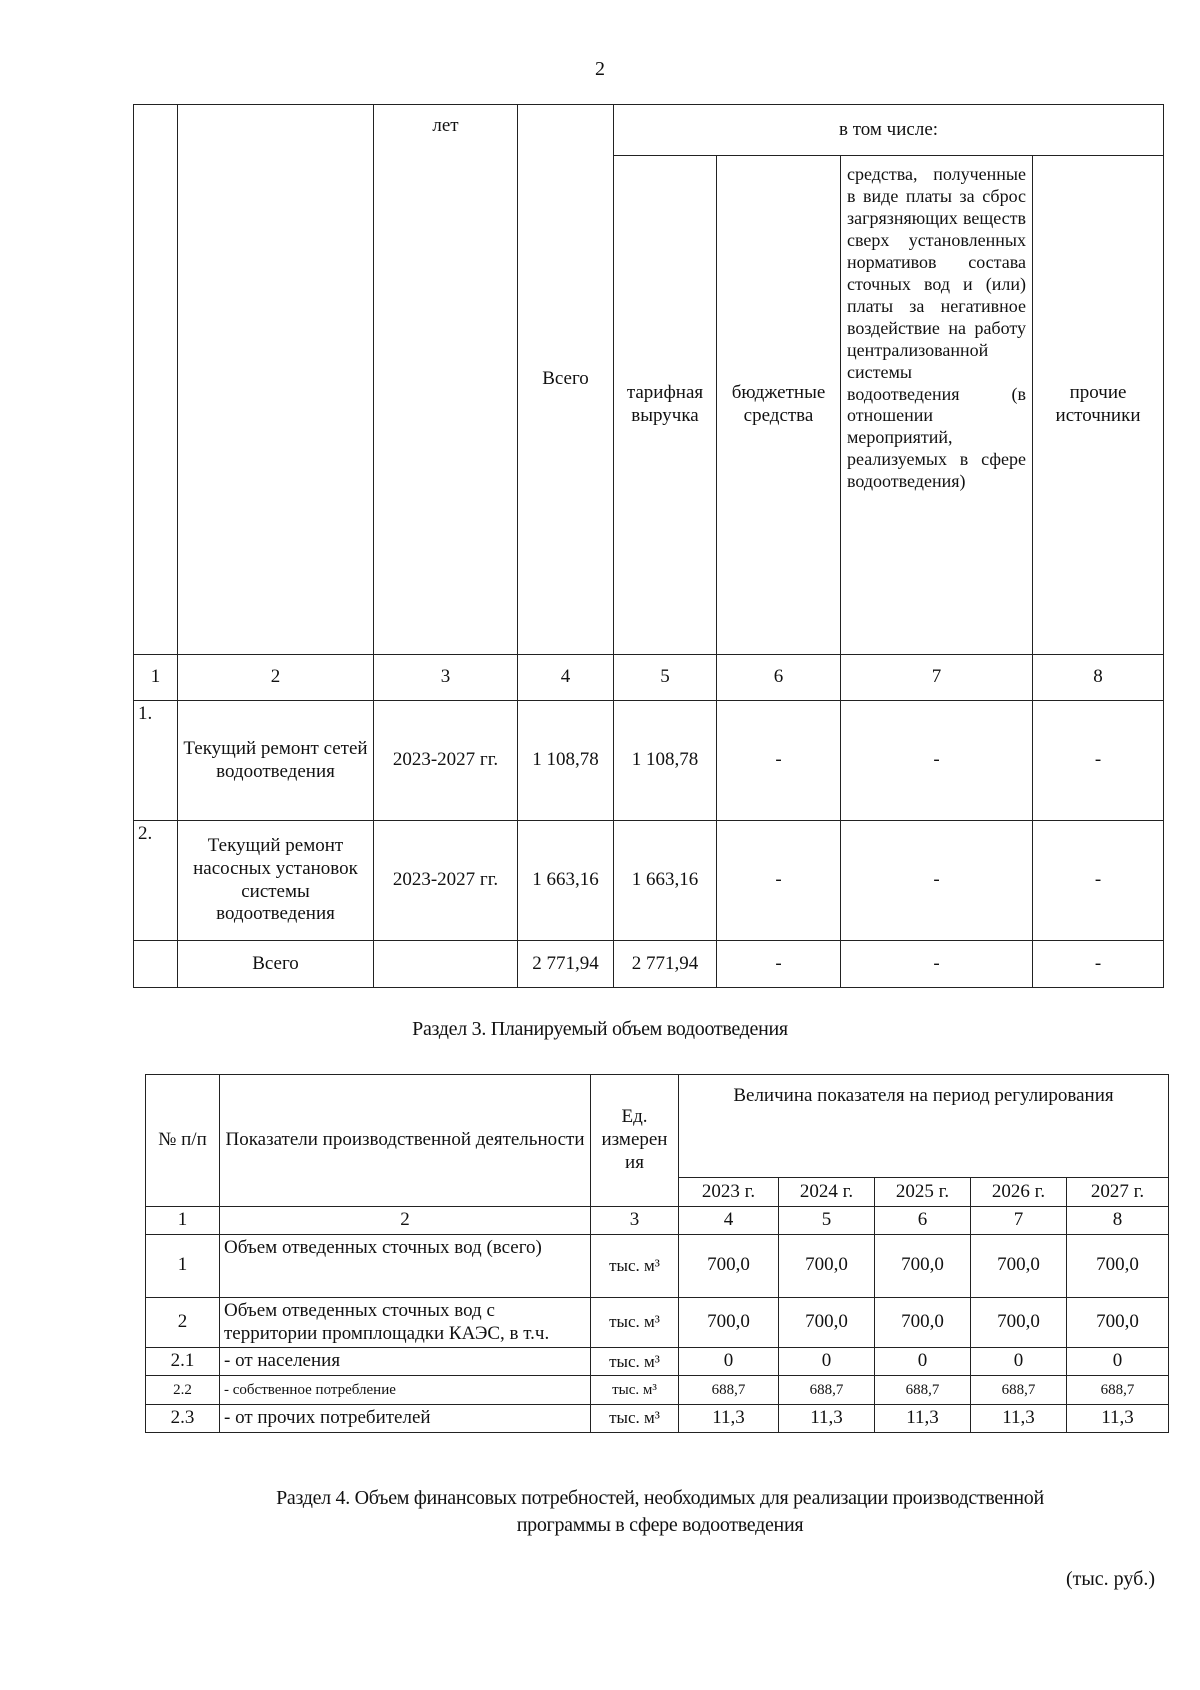 The image size is (1200, 1690). What do you see at coordinates (778, 405) in the screenshot?
I see `header-budget: бюджетные средства` at bounding box center [778, 405].